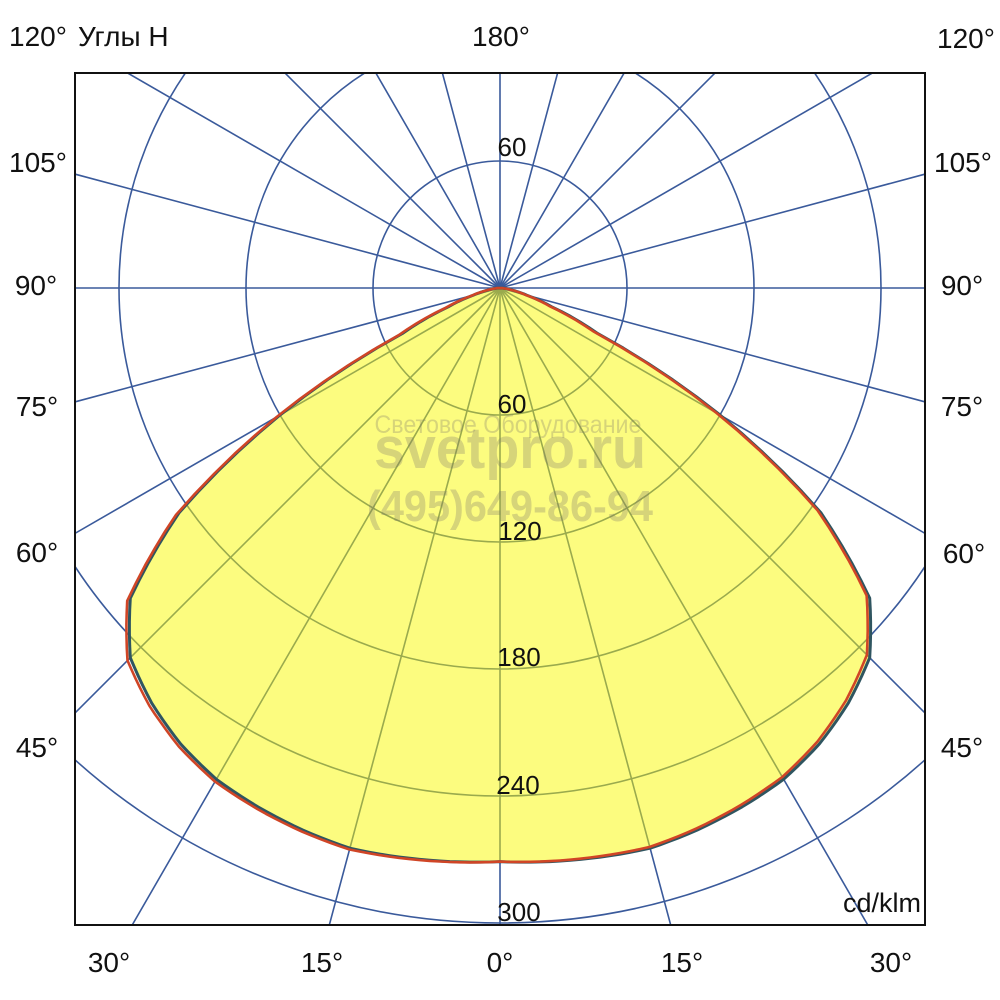 The height and width of the screenshot is (1000, 1000). I want to click on plane-label: Углы H, so click(123, 36).